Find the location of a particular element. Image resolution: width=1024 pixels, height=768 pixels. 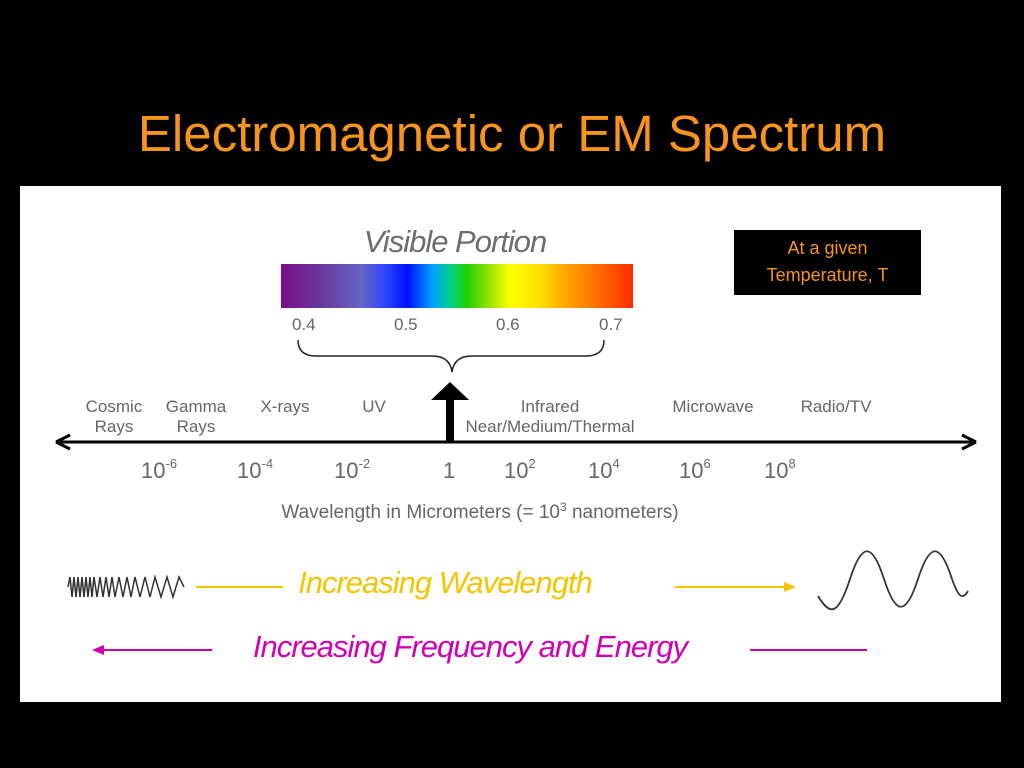

region-microwave: Microwave is located at coordinates (713, 406).